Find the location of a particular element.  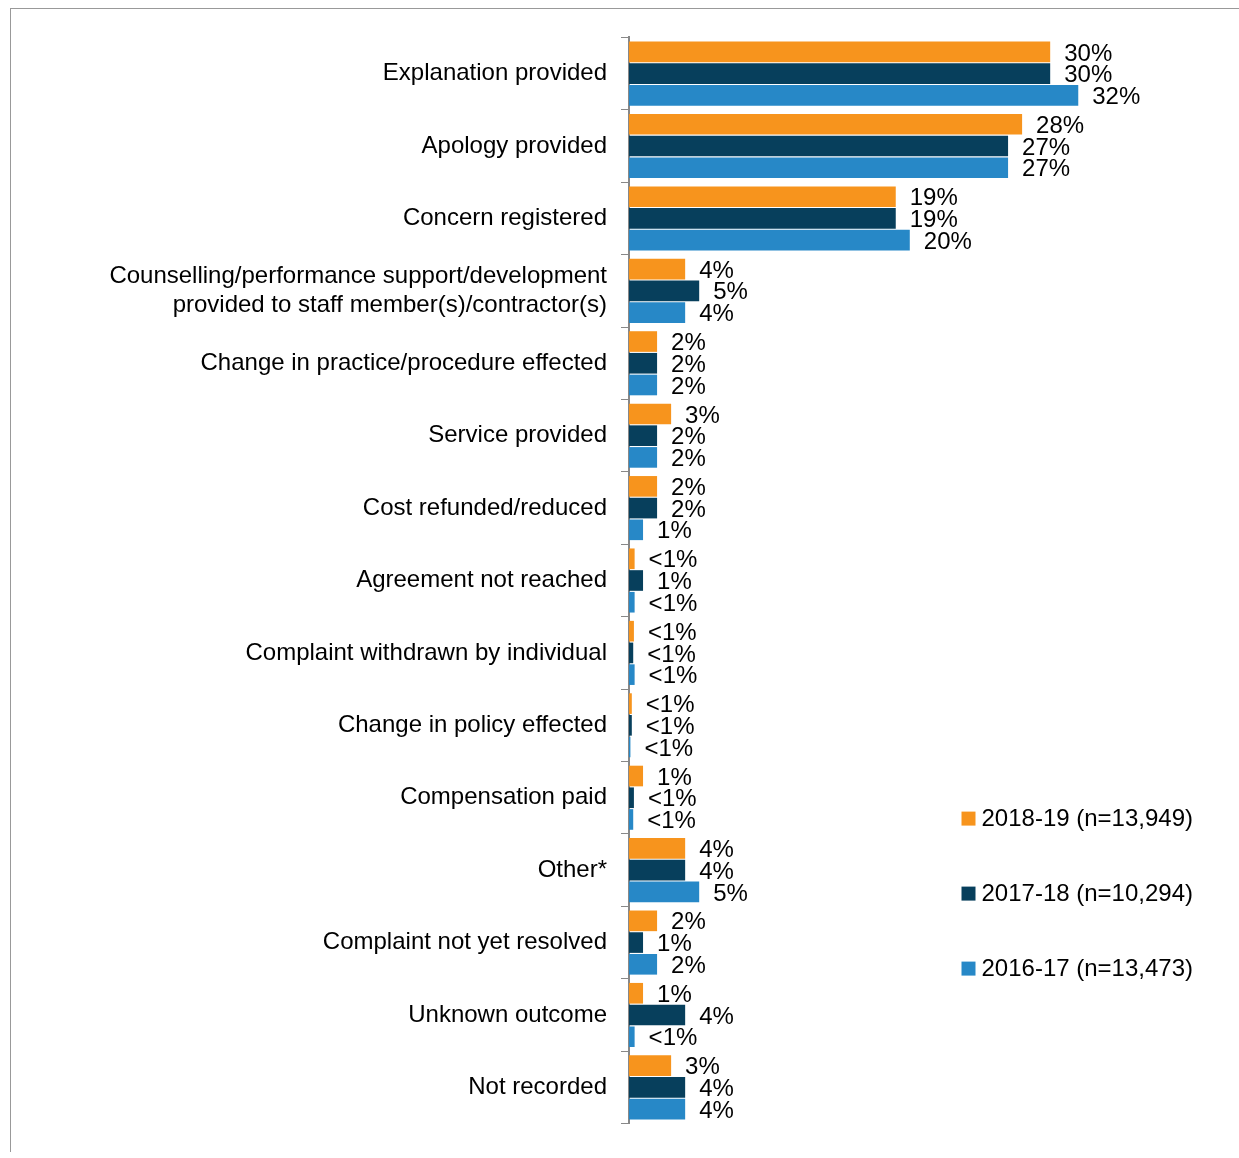

y-tick-label: Counselling/performance support/development provided to staff member(s)/contractor(s) is located at coordinates (358, 289).